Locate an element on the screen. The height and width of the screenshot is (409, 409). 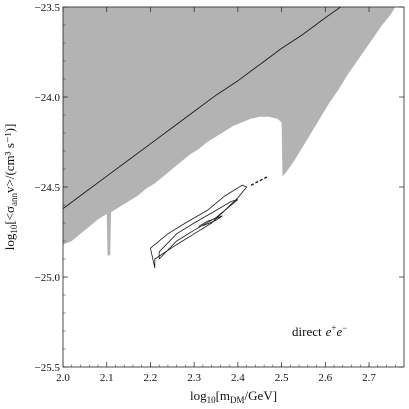
y-tick-label-2: −24.5 is located at coordinates (48, 188).